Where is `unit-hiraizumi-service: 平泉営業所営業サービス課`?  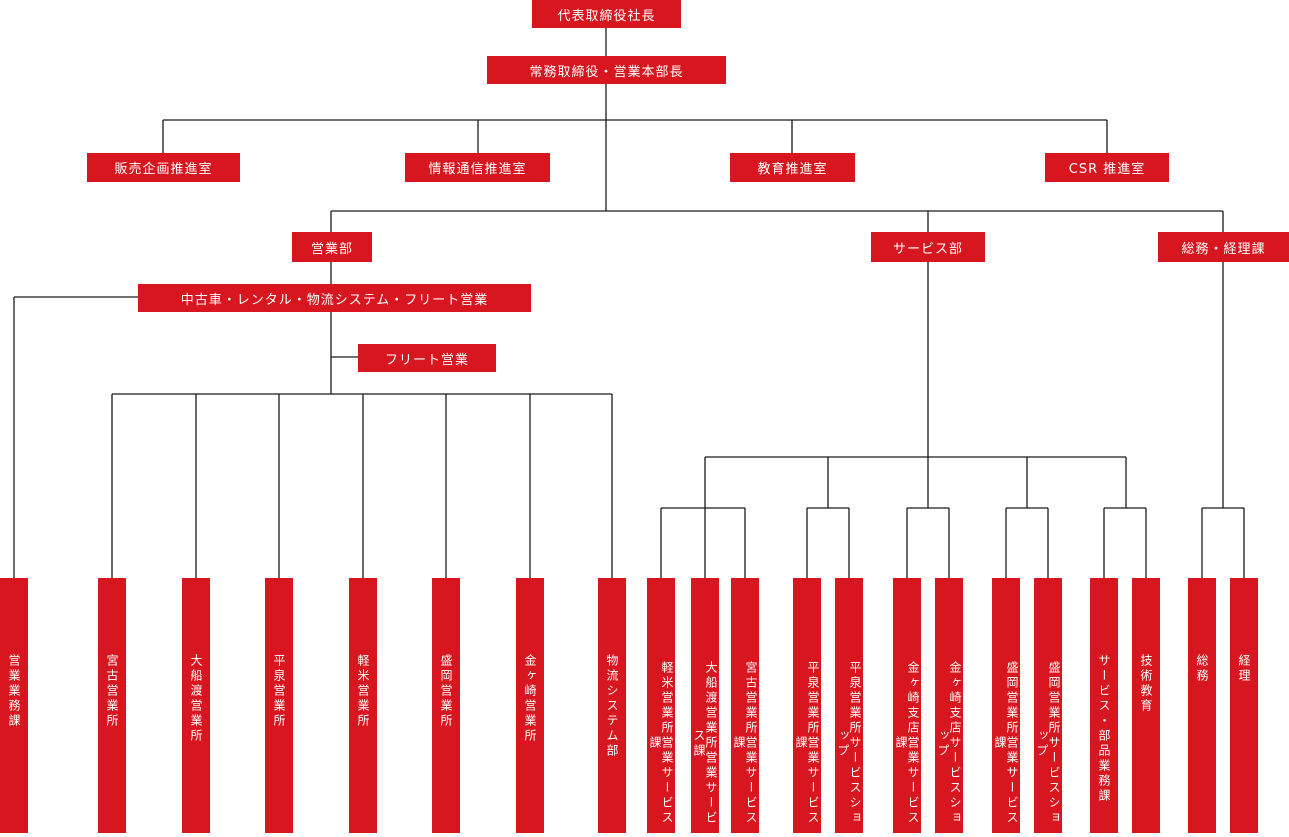 unit-hiraizumi-service: 平泉営業所営業サービス課 is located at coordinates (807, 705).